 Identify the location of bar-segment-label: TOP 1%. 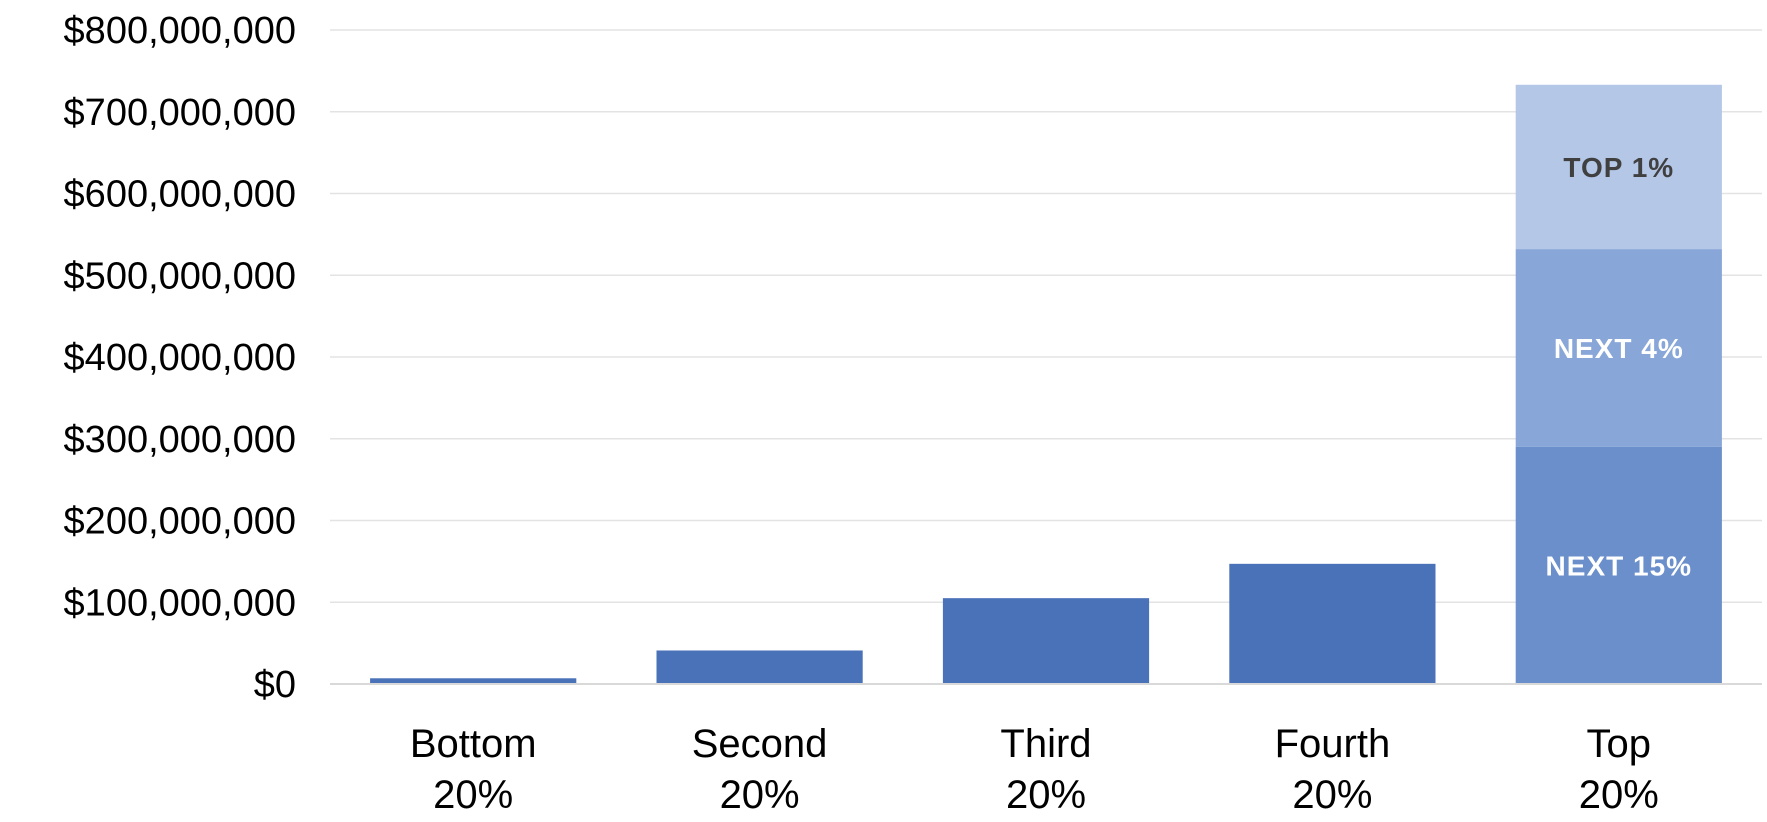
(1618, 167).